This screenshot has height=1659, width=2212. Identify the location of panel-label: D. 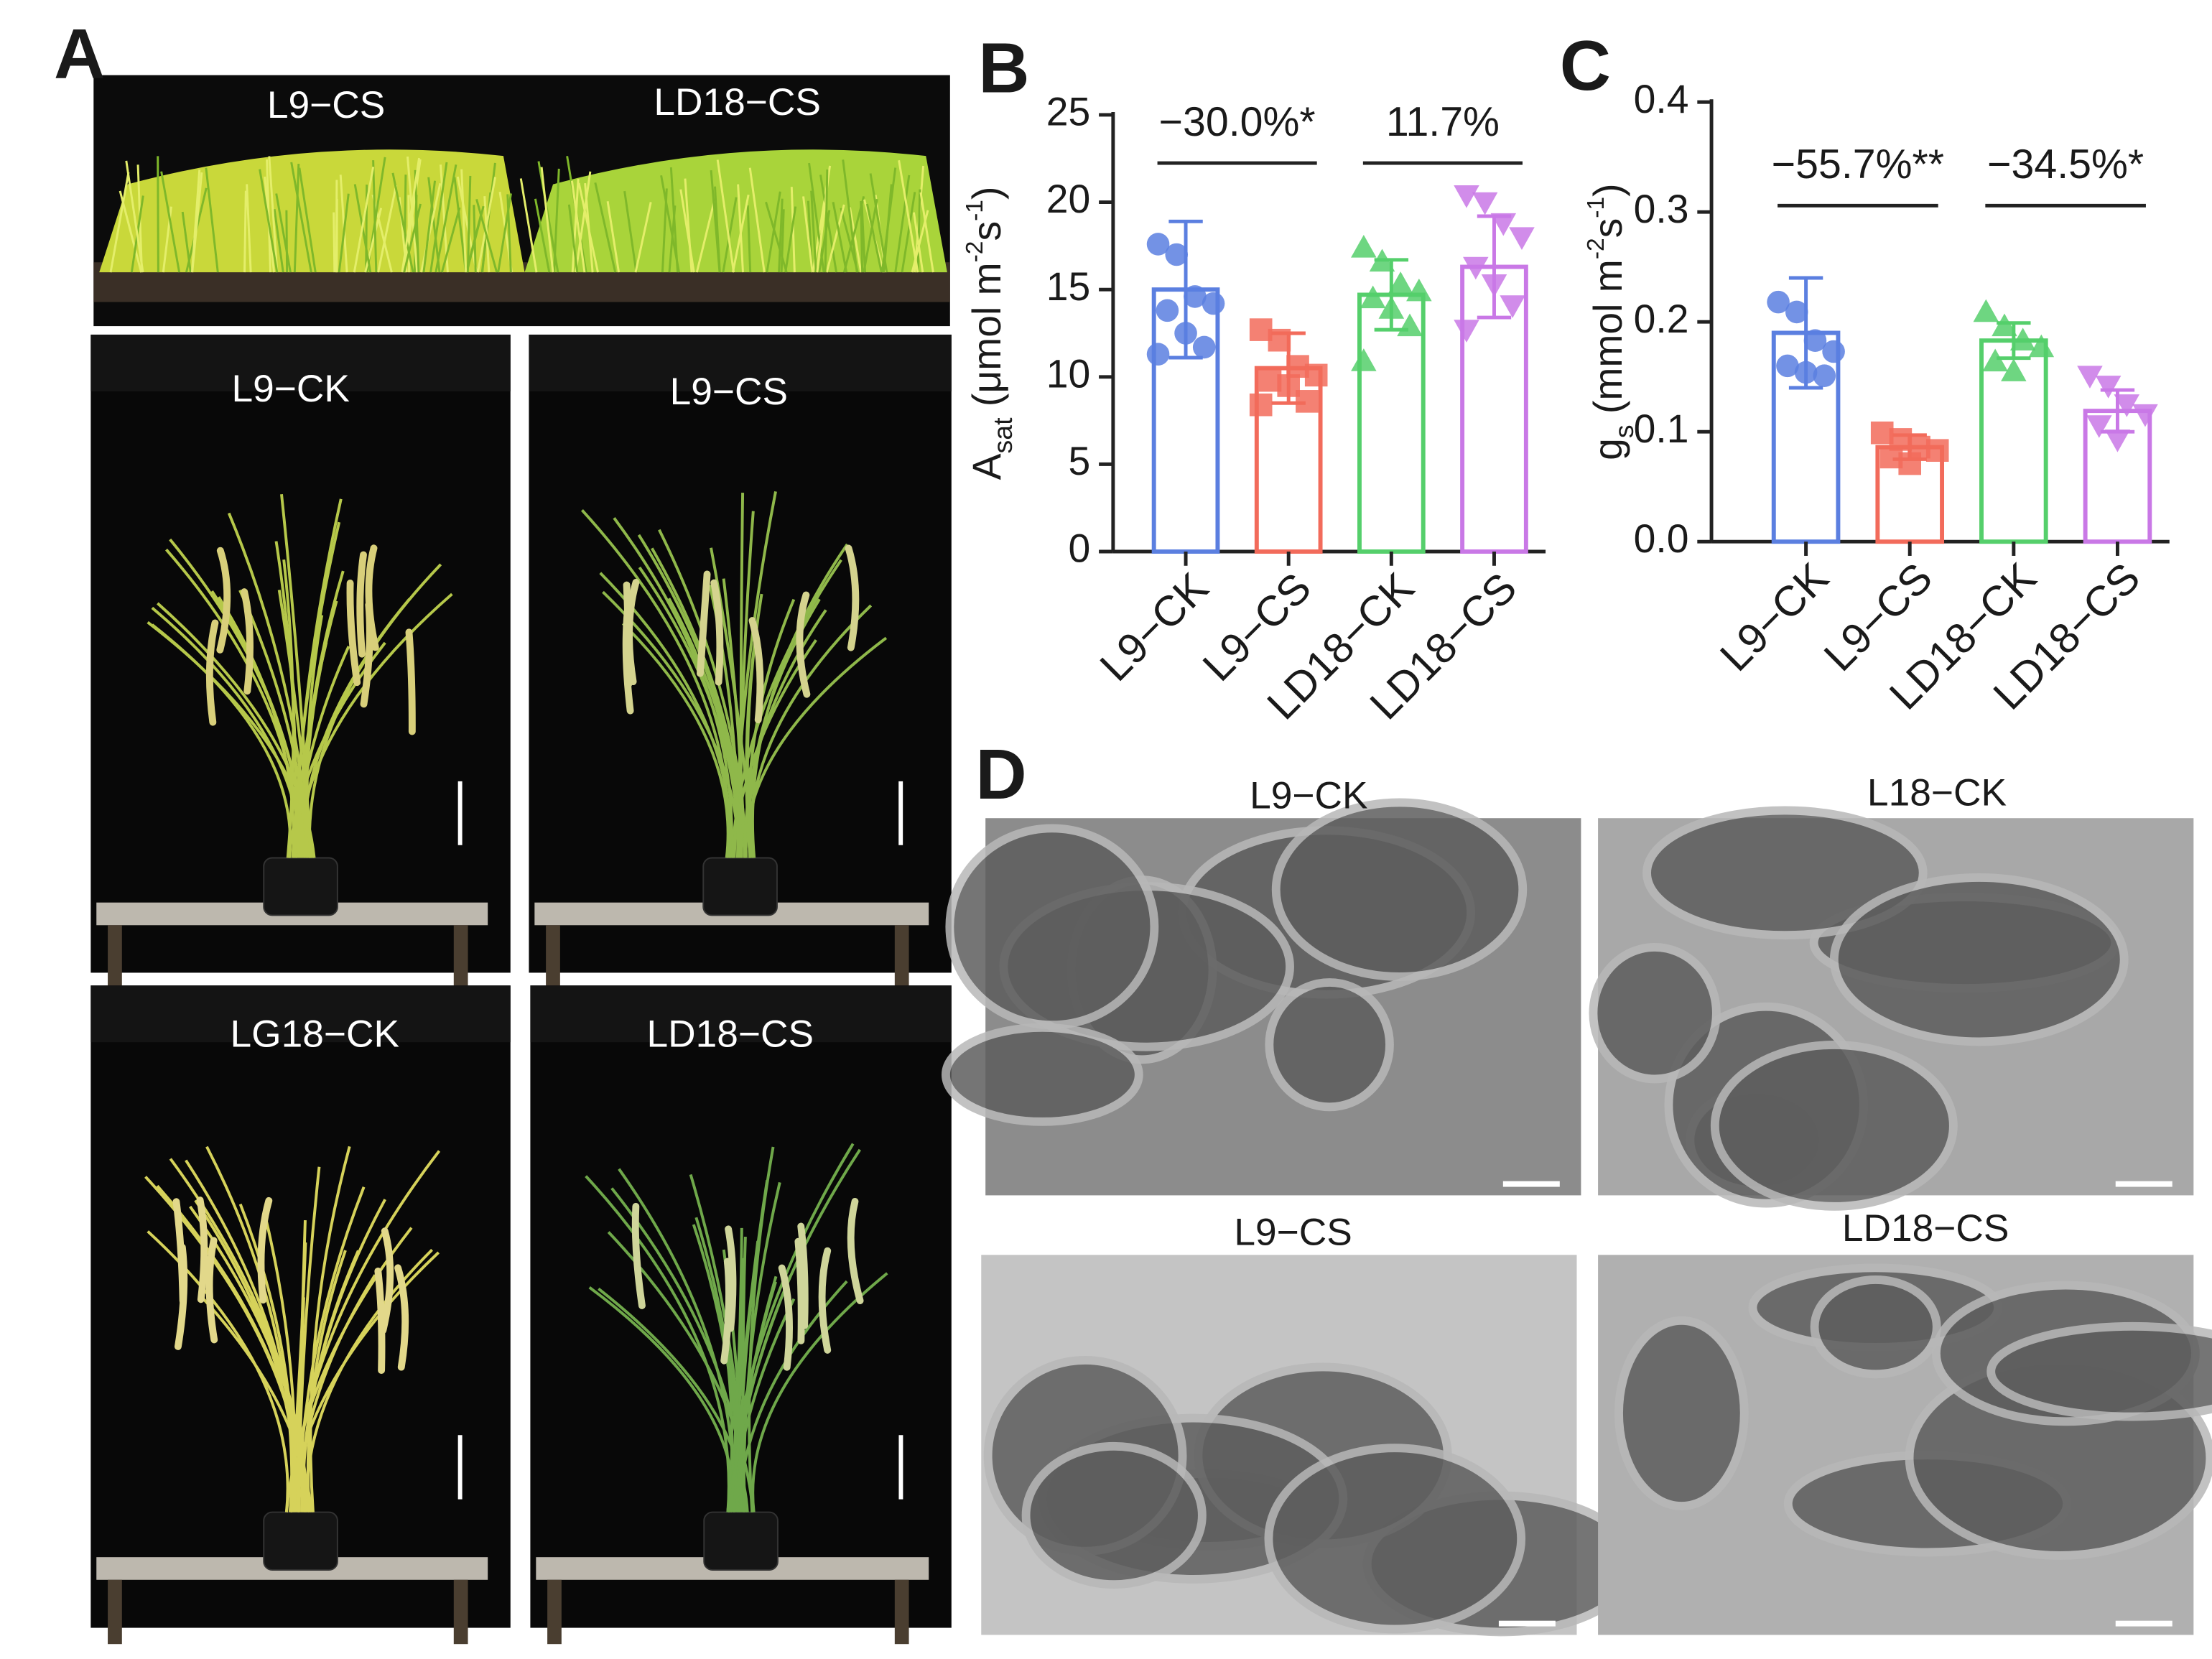
(1000, 775).